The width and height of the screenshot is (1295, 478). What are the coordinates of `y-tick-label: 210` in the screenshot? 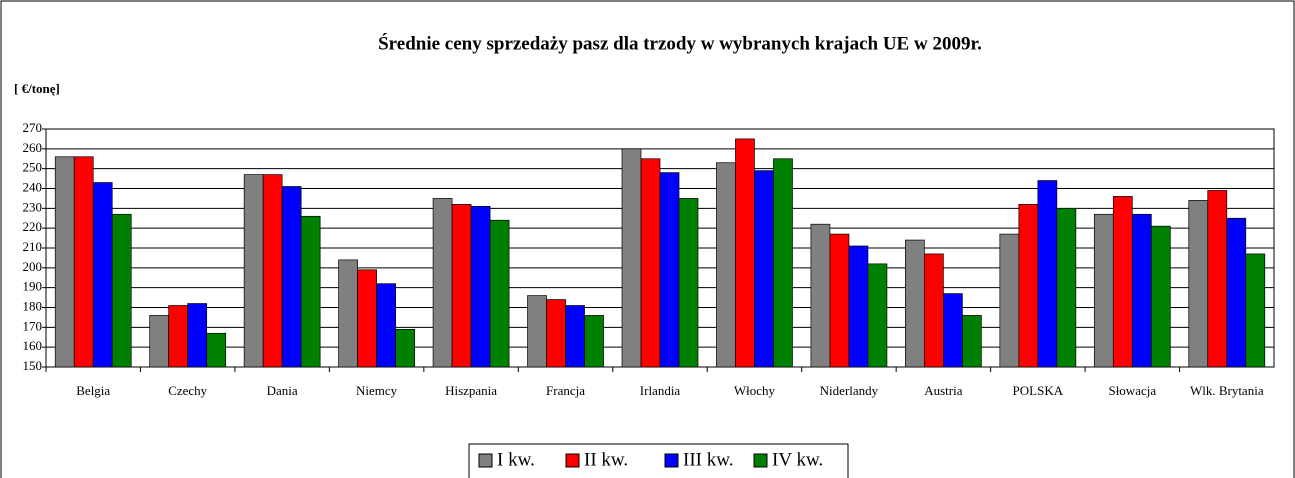 It's located at (33, 246).